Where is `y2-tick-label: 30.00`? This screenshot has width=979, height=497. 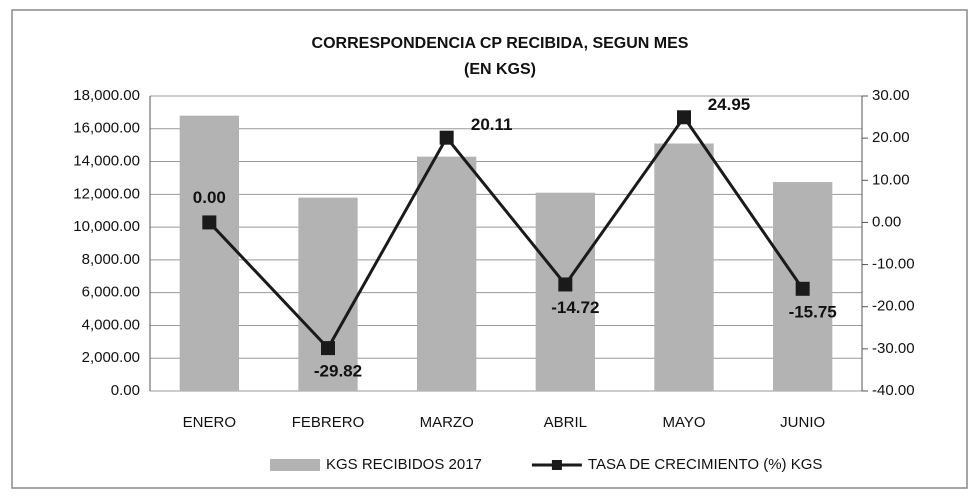 y2-tick-label: 30.00 is located at coordinates (891, 95).